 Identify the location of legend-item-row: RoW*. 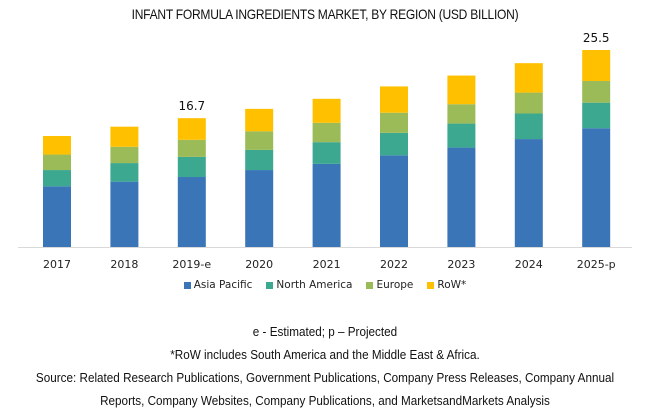
(446, 285).